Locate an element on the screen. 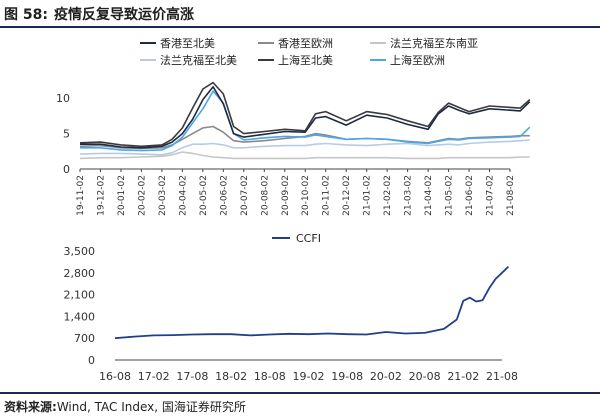 This screenshot has height=420, width=600. source-note: 资料来源: Wind, TAC Index, 国海证券研究所 is located at coordinates (125, 406).